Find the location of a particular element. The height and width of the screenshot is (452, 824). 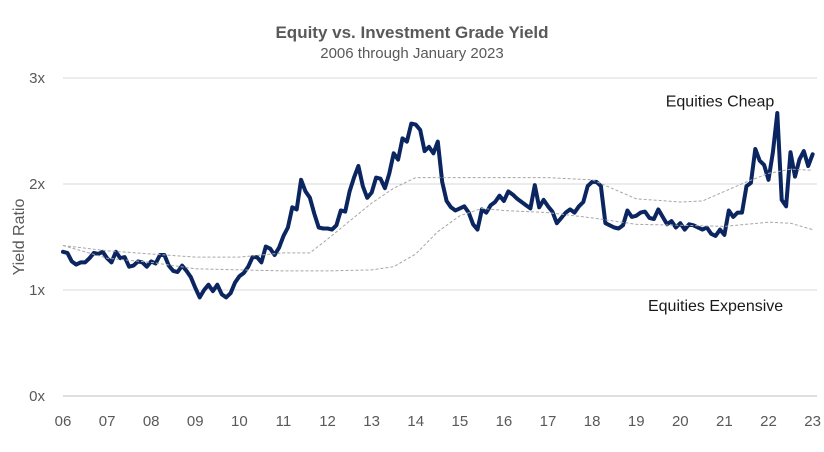

x-tick-label: 10 is located at coordinates (239, 421).